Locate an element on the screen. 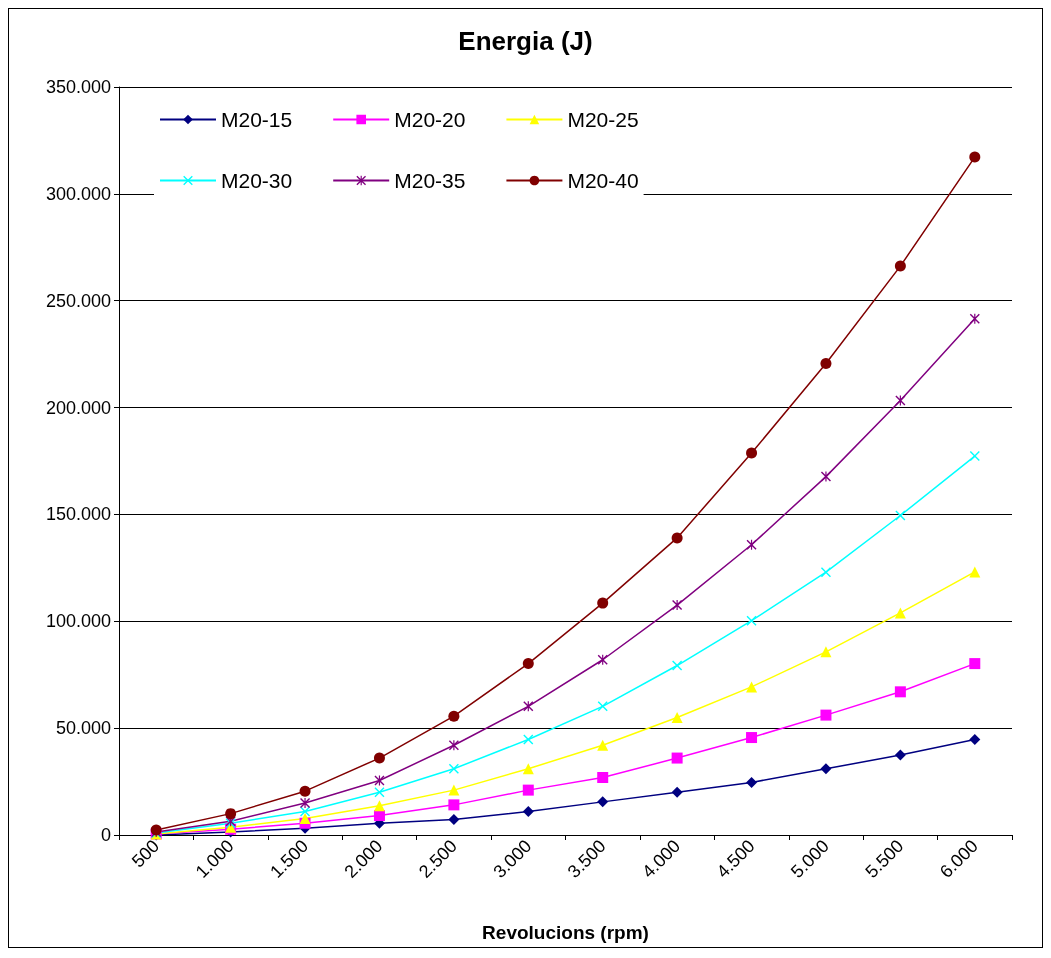 The image size is (1051, 958). x-axis-title: Revolucions (rpm) is located at coordinates (565, 932).